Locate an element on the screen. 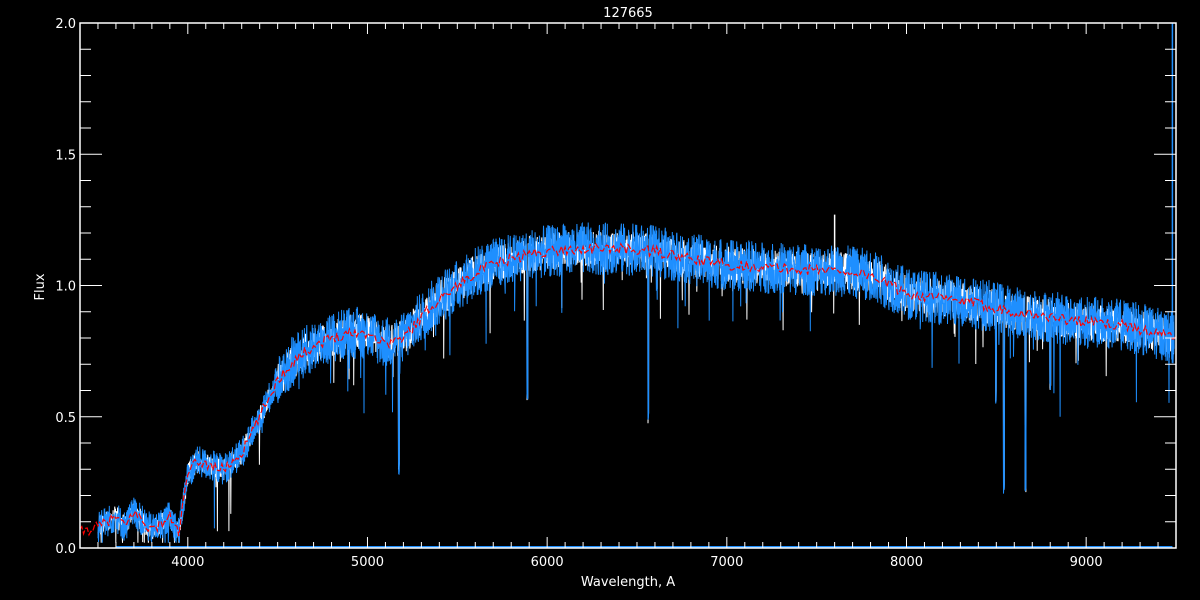  x-axis-label: Wavelength, A is located at coordinates (628, 582).